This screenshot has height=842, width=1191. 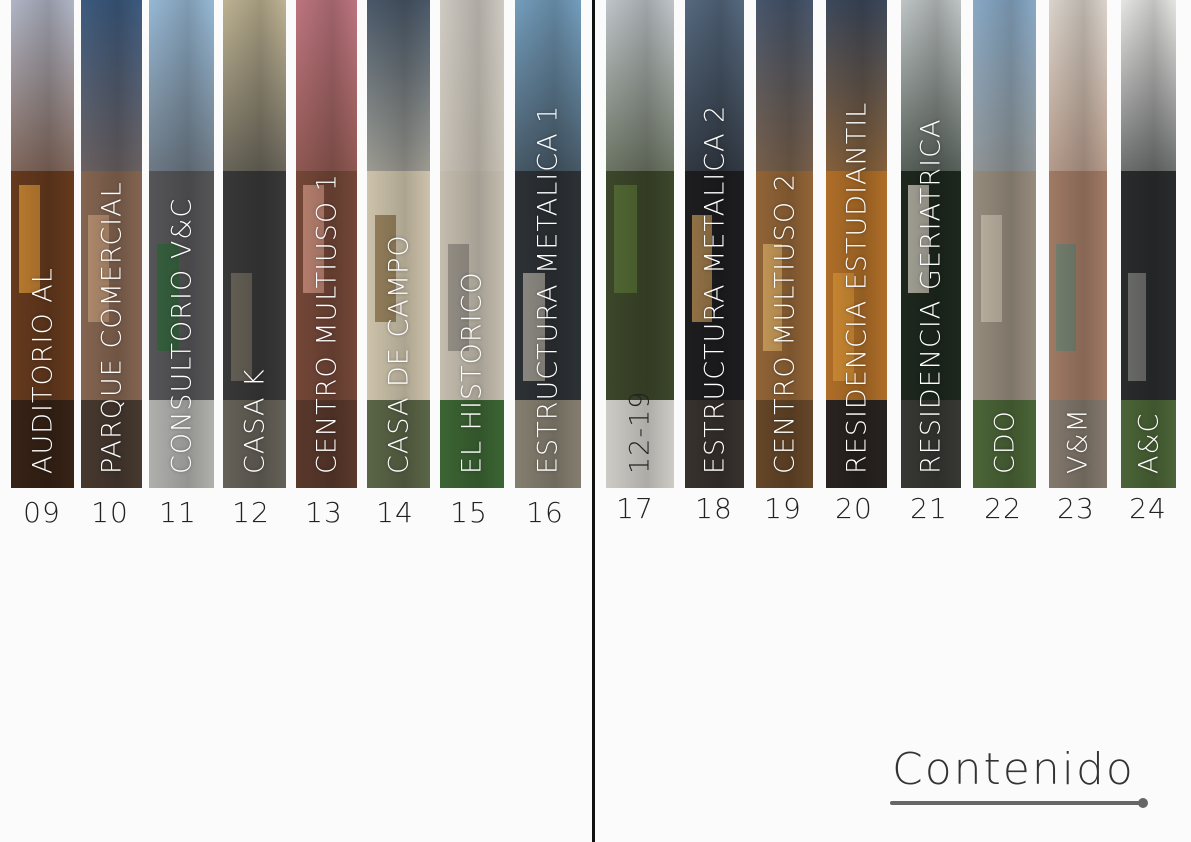 What do you see at coordinates (110, 512) in the screenshot?
I see `page-number: 10` at bounding box center [110, 512].